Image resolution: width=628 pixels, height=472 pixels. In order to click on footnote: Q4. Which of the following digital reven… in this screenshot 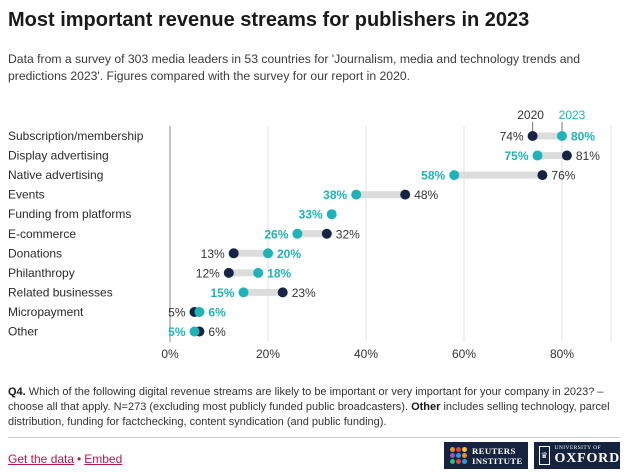, I will do `click(314, 407)`.